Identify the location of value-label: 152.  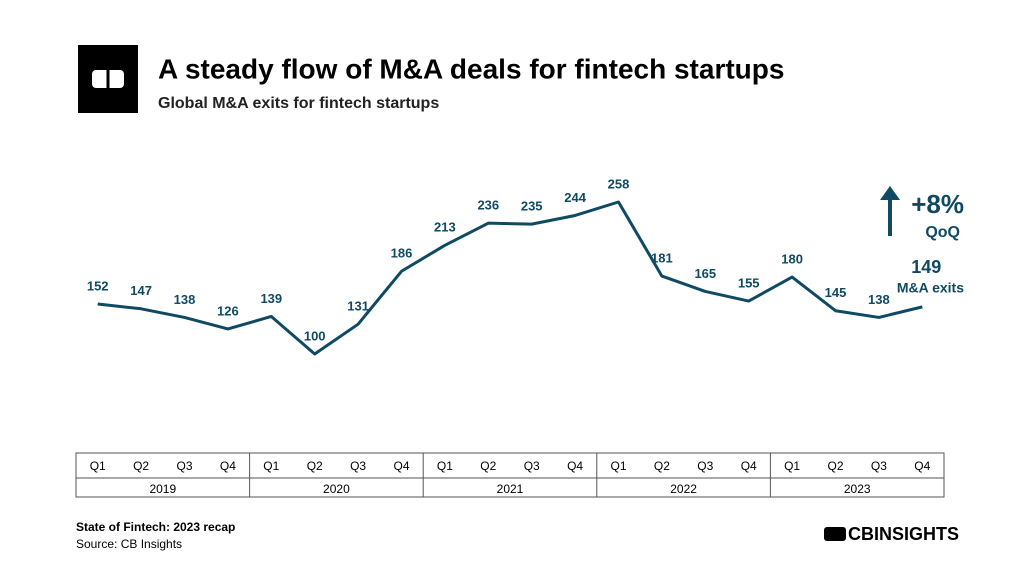
(98, 285).